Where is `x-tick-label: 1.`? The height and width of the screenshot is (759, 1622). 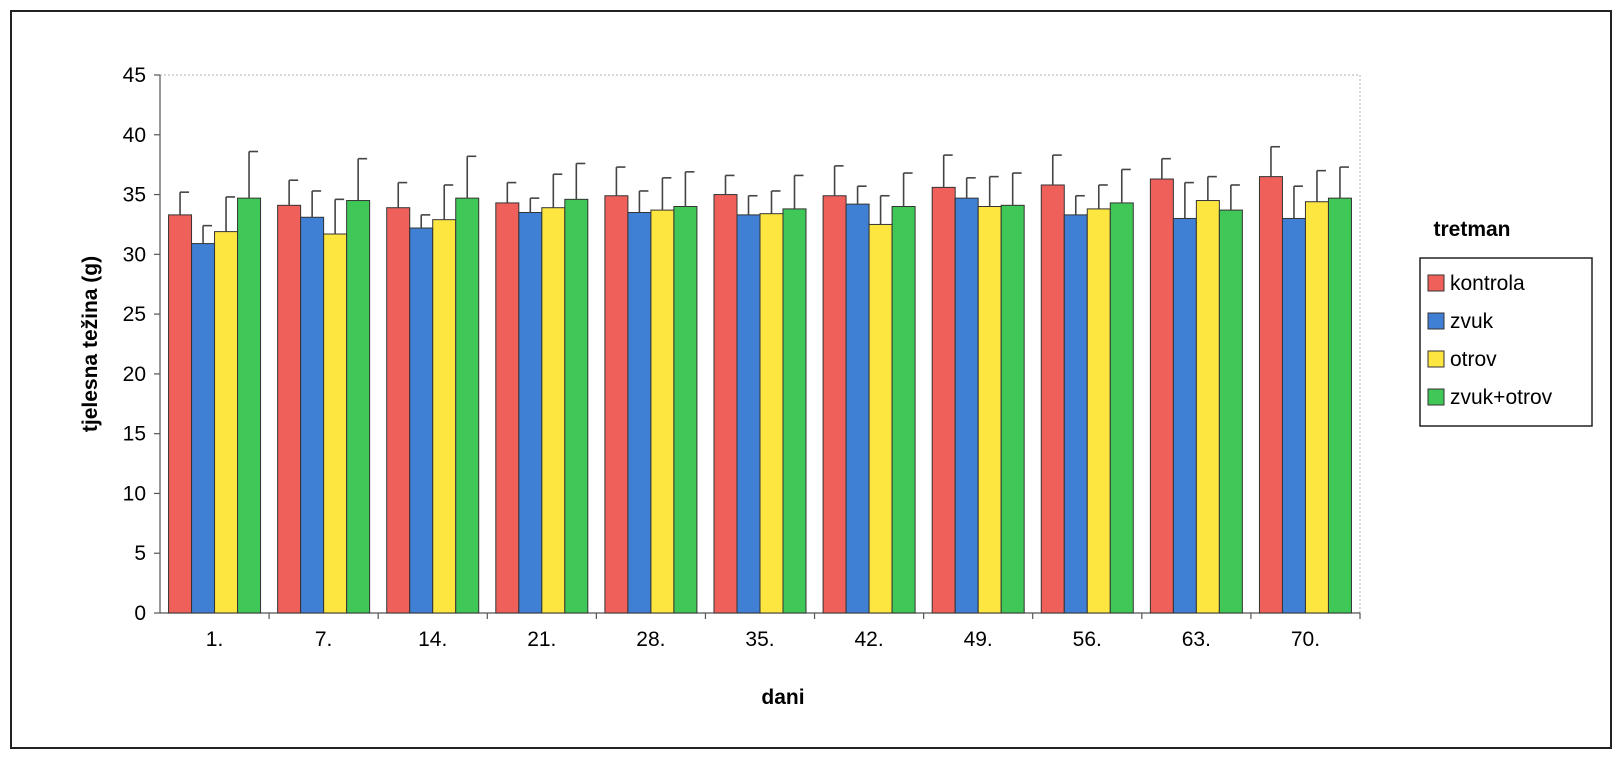 x-tick-label: 1. is located at coordinates (215, 639).